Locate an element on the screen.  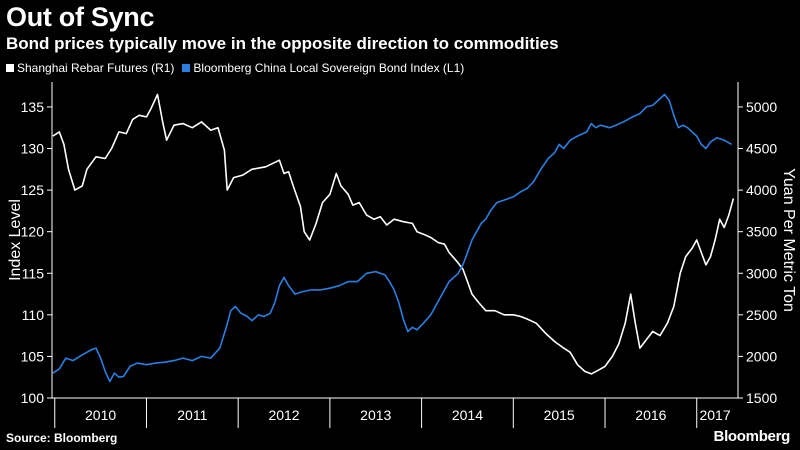
y-axis-label-left: Index Level is located at coordinates (15, 240).